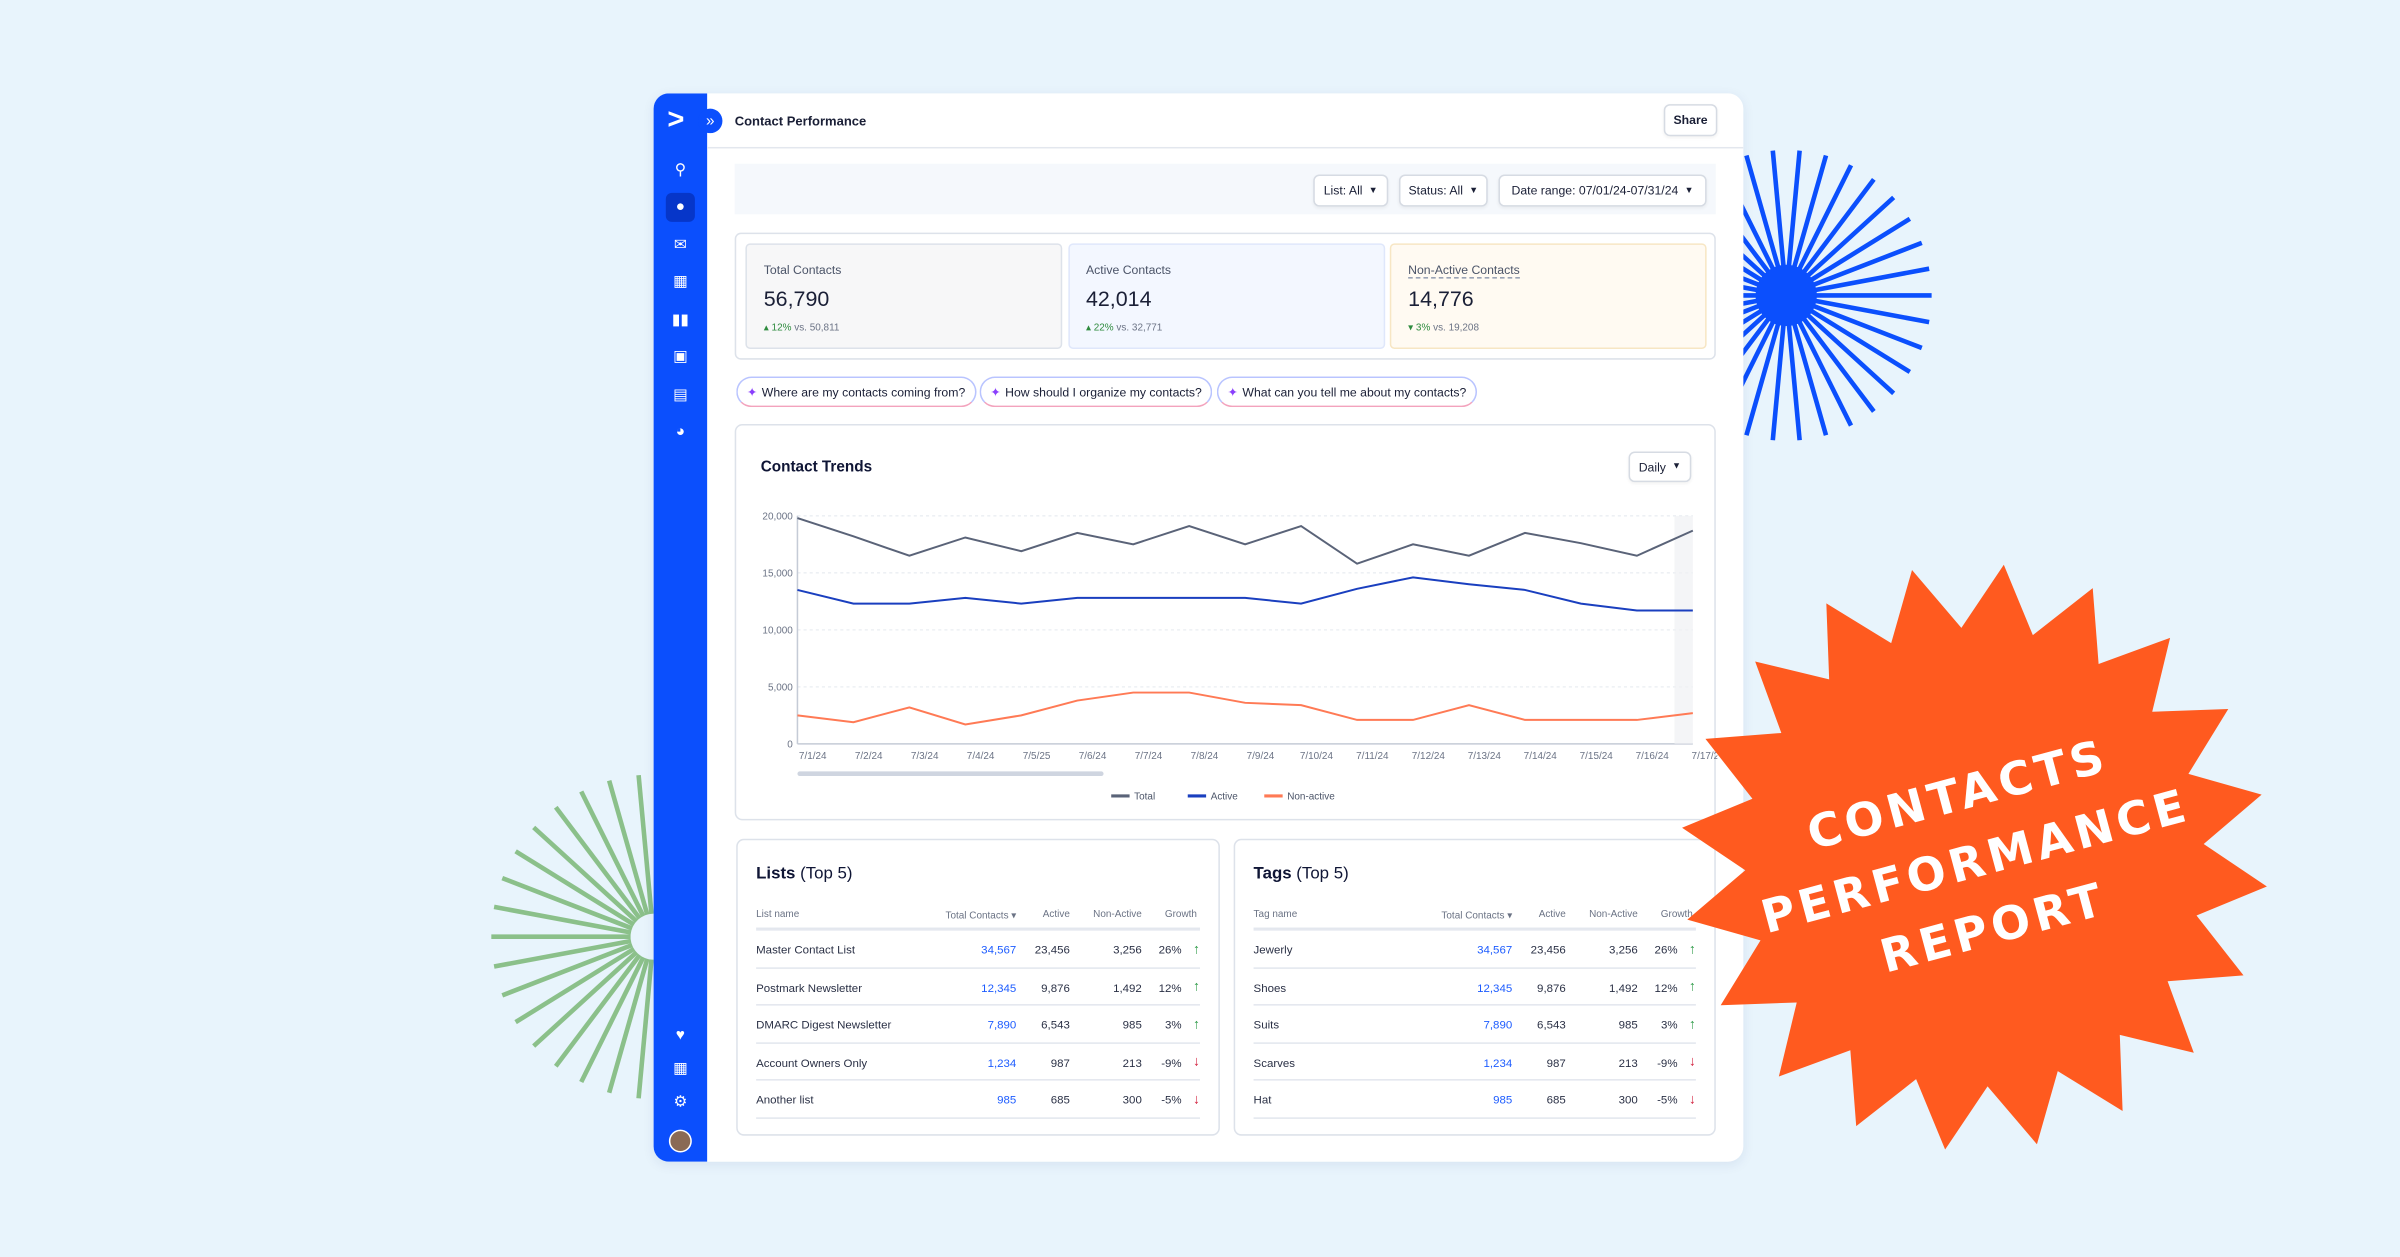 The height and width of the screenshot is (1257, 2400). Describe the element at coordinates (680, 1035) in the screenshot. I see `heart-icon: ♥` at that location.